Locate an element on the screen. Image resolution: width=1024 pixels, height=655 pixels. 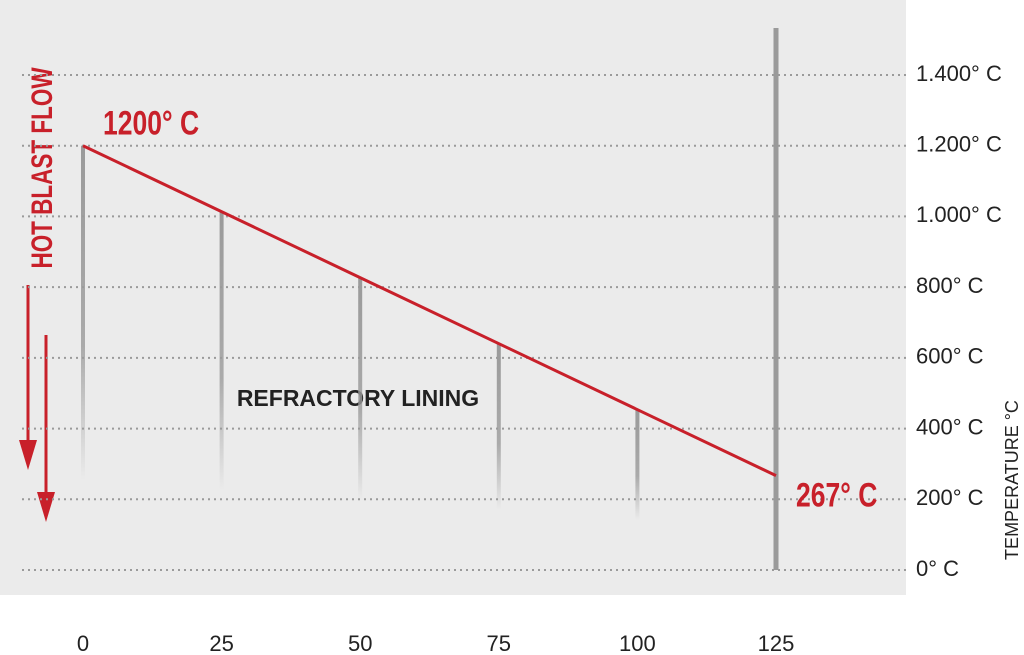
y-tick-label: 1.000° C is located at coordinates (959, 214).